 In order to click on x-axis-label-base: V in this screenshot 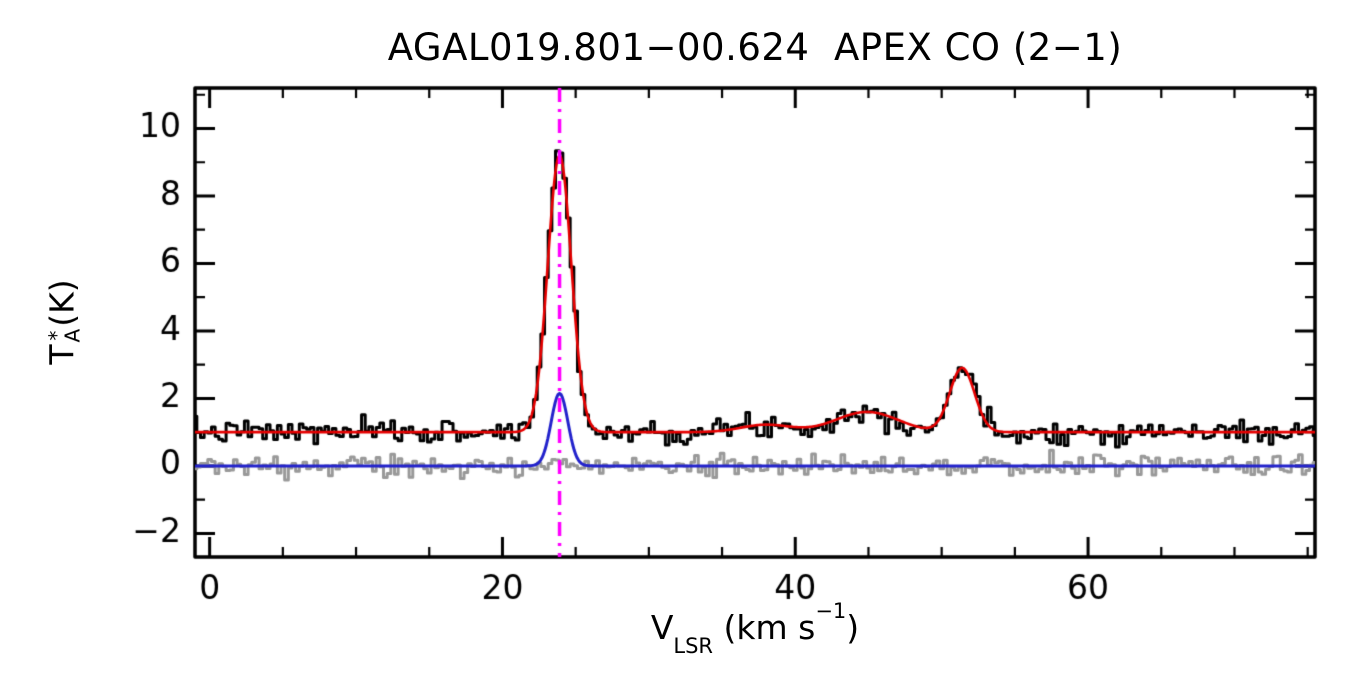, I will do `click(662, 627)`.